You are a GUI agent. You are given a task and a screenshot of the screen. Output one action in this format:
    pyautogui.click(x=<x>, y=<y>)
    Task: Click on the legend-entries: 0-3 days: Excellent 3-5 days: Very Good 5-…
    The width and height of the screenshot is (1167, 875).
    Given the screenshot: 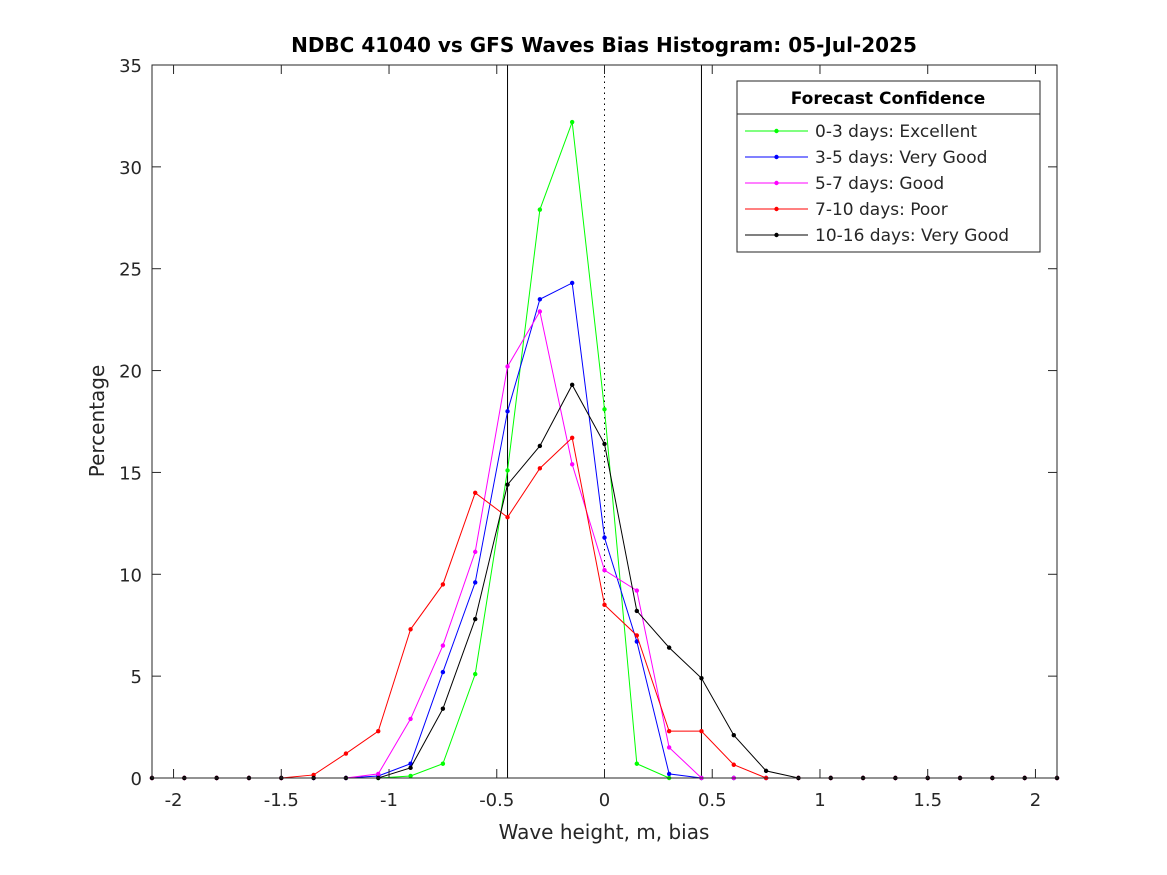 What is the action you would take?
    pyautogui.click(x=877, y=184)
    